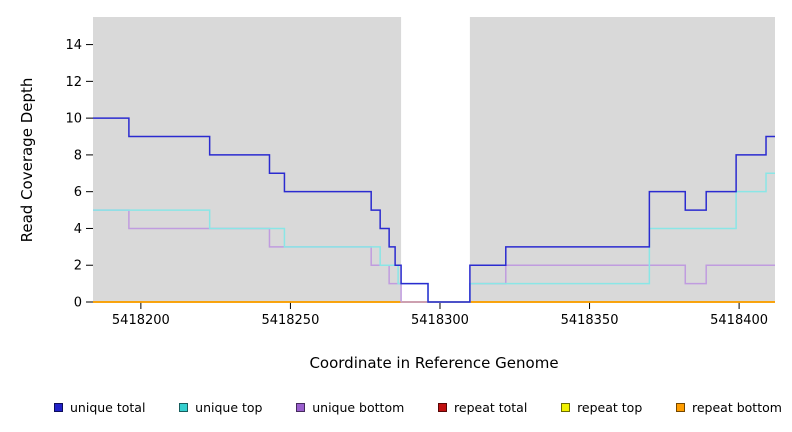 This screenshot has height=432, width=792. I want to click on legend-label: unique bottom, so click(358, 407).